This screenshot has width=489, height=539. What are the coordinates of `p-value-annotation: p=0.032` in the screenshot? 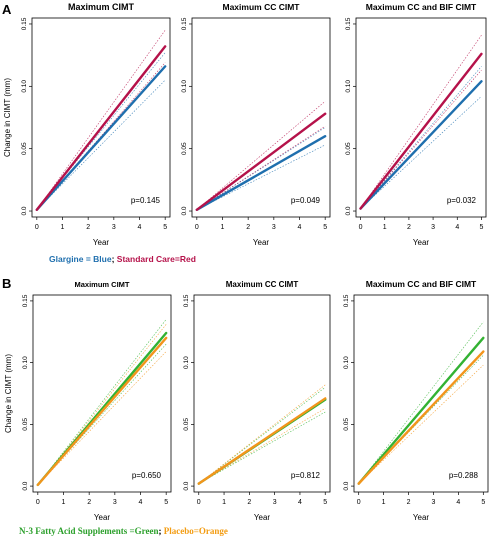 It's located at (462, 200).